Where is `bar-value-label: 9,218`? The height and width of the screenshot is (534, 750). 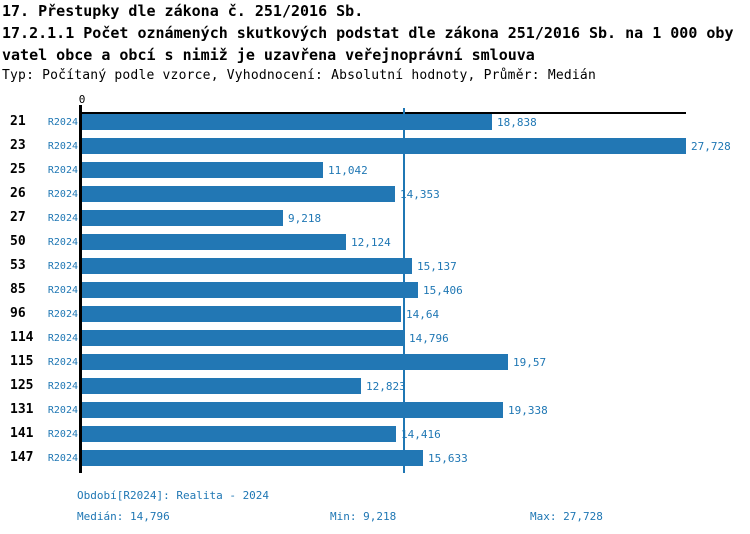 bar-value-label: 9,218 is located at coordinates (305, 218).